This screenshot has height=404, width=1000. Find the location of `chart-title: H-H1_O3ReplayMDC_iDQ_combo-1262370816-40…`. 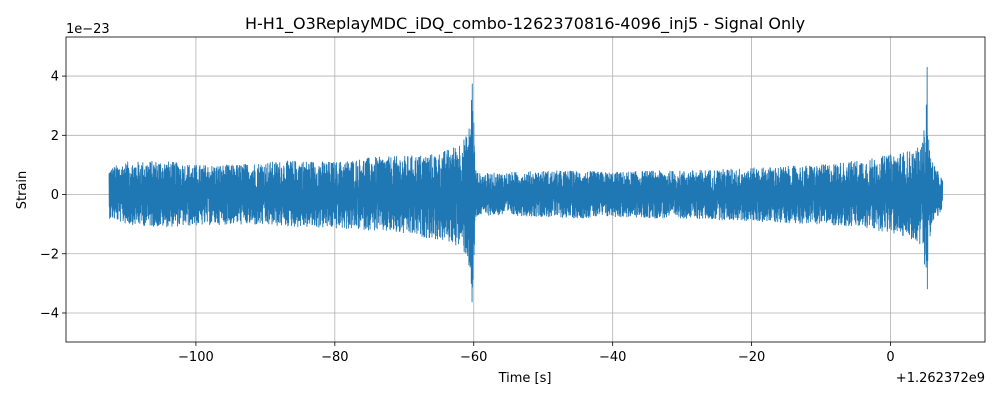

chart-title: H-H1_O3ReplayMDC_iDQ_combo-1262370816-40… is located at coordinates (525, 24).